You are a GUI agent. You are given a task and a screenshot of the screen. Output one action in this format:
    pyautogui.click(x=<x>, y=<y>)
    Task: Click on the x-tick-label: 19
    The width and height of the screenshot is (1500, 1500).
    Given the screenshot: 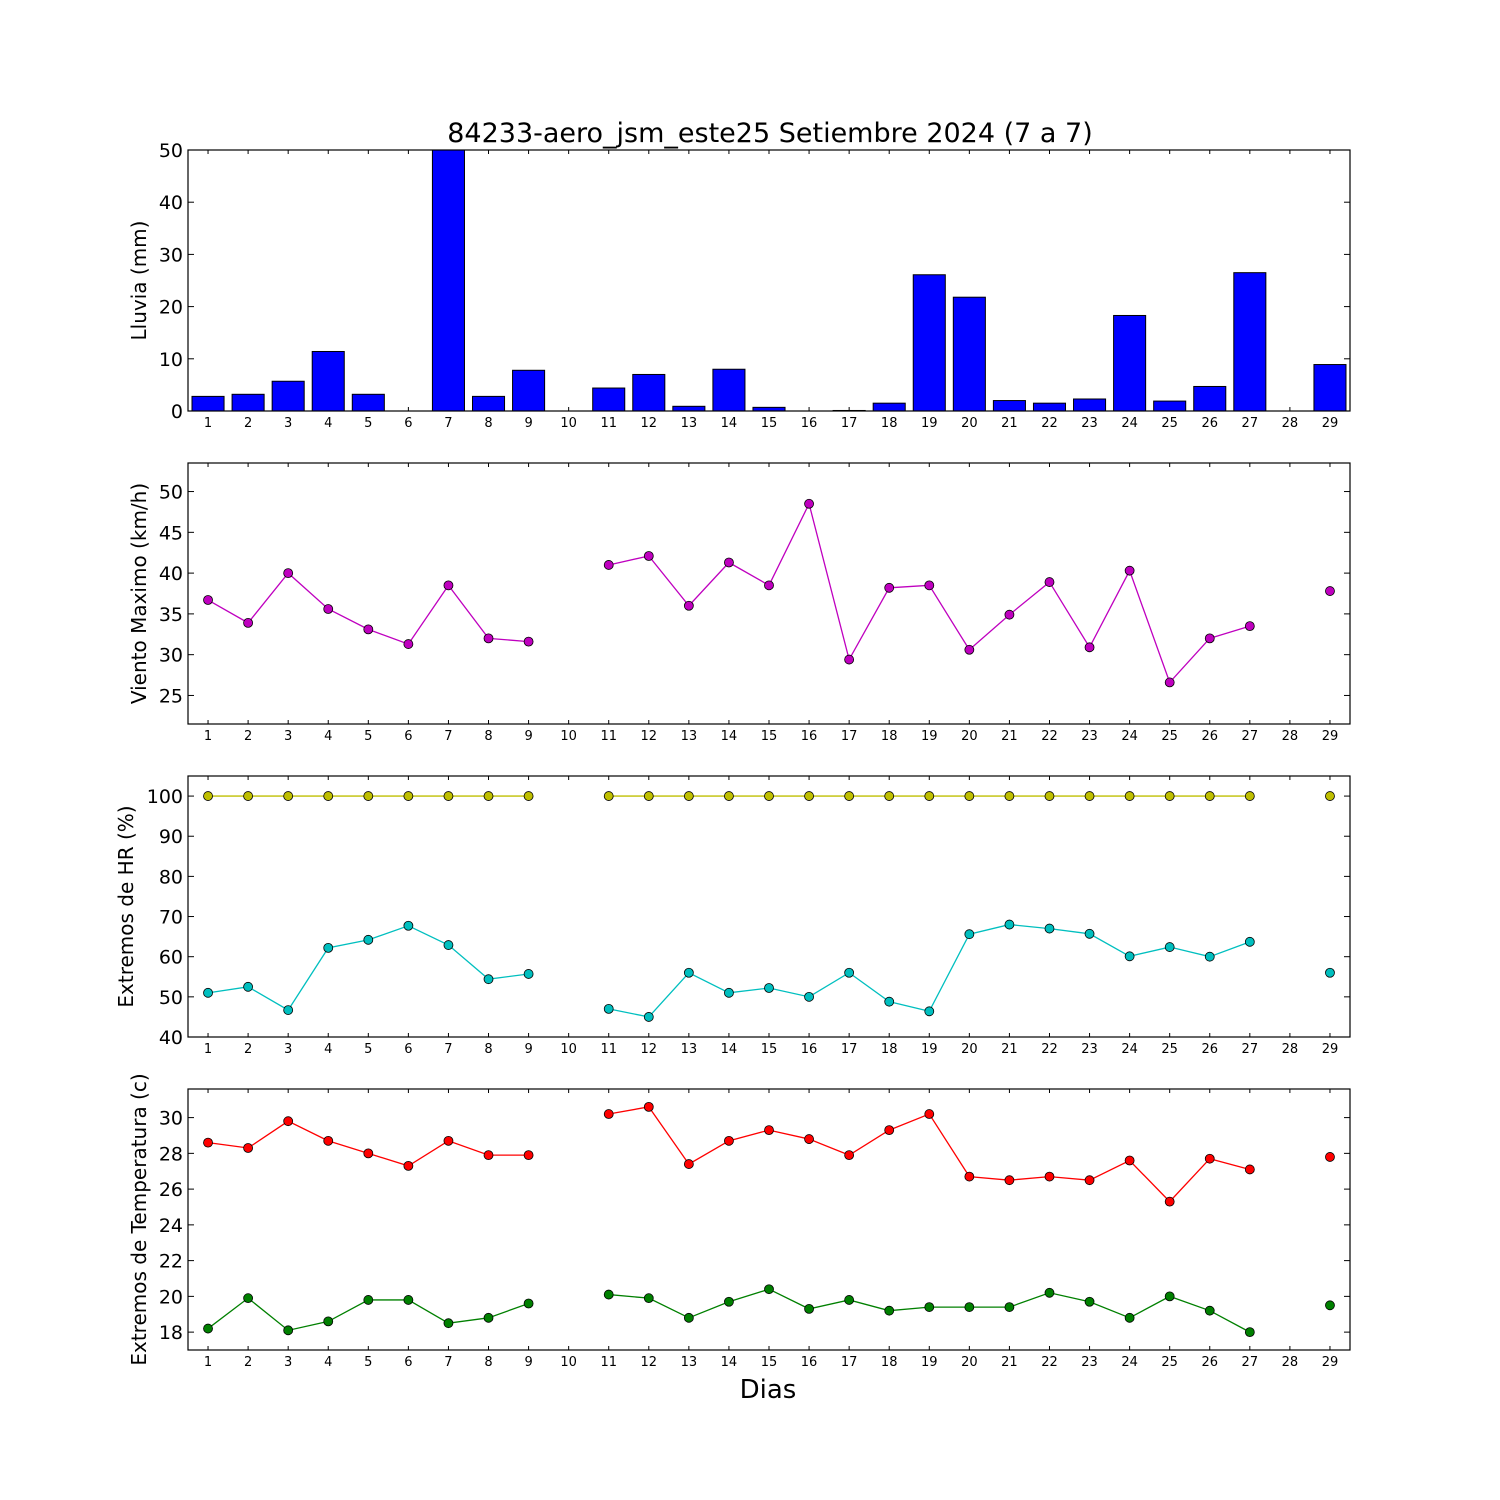 What is the action you would take?
    pyautogui.click(x=929, y=1362)
    